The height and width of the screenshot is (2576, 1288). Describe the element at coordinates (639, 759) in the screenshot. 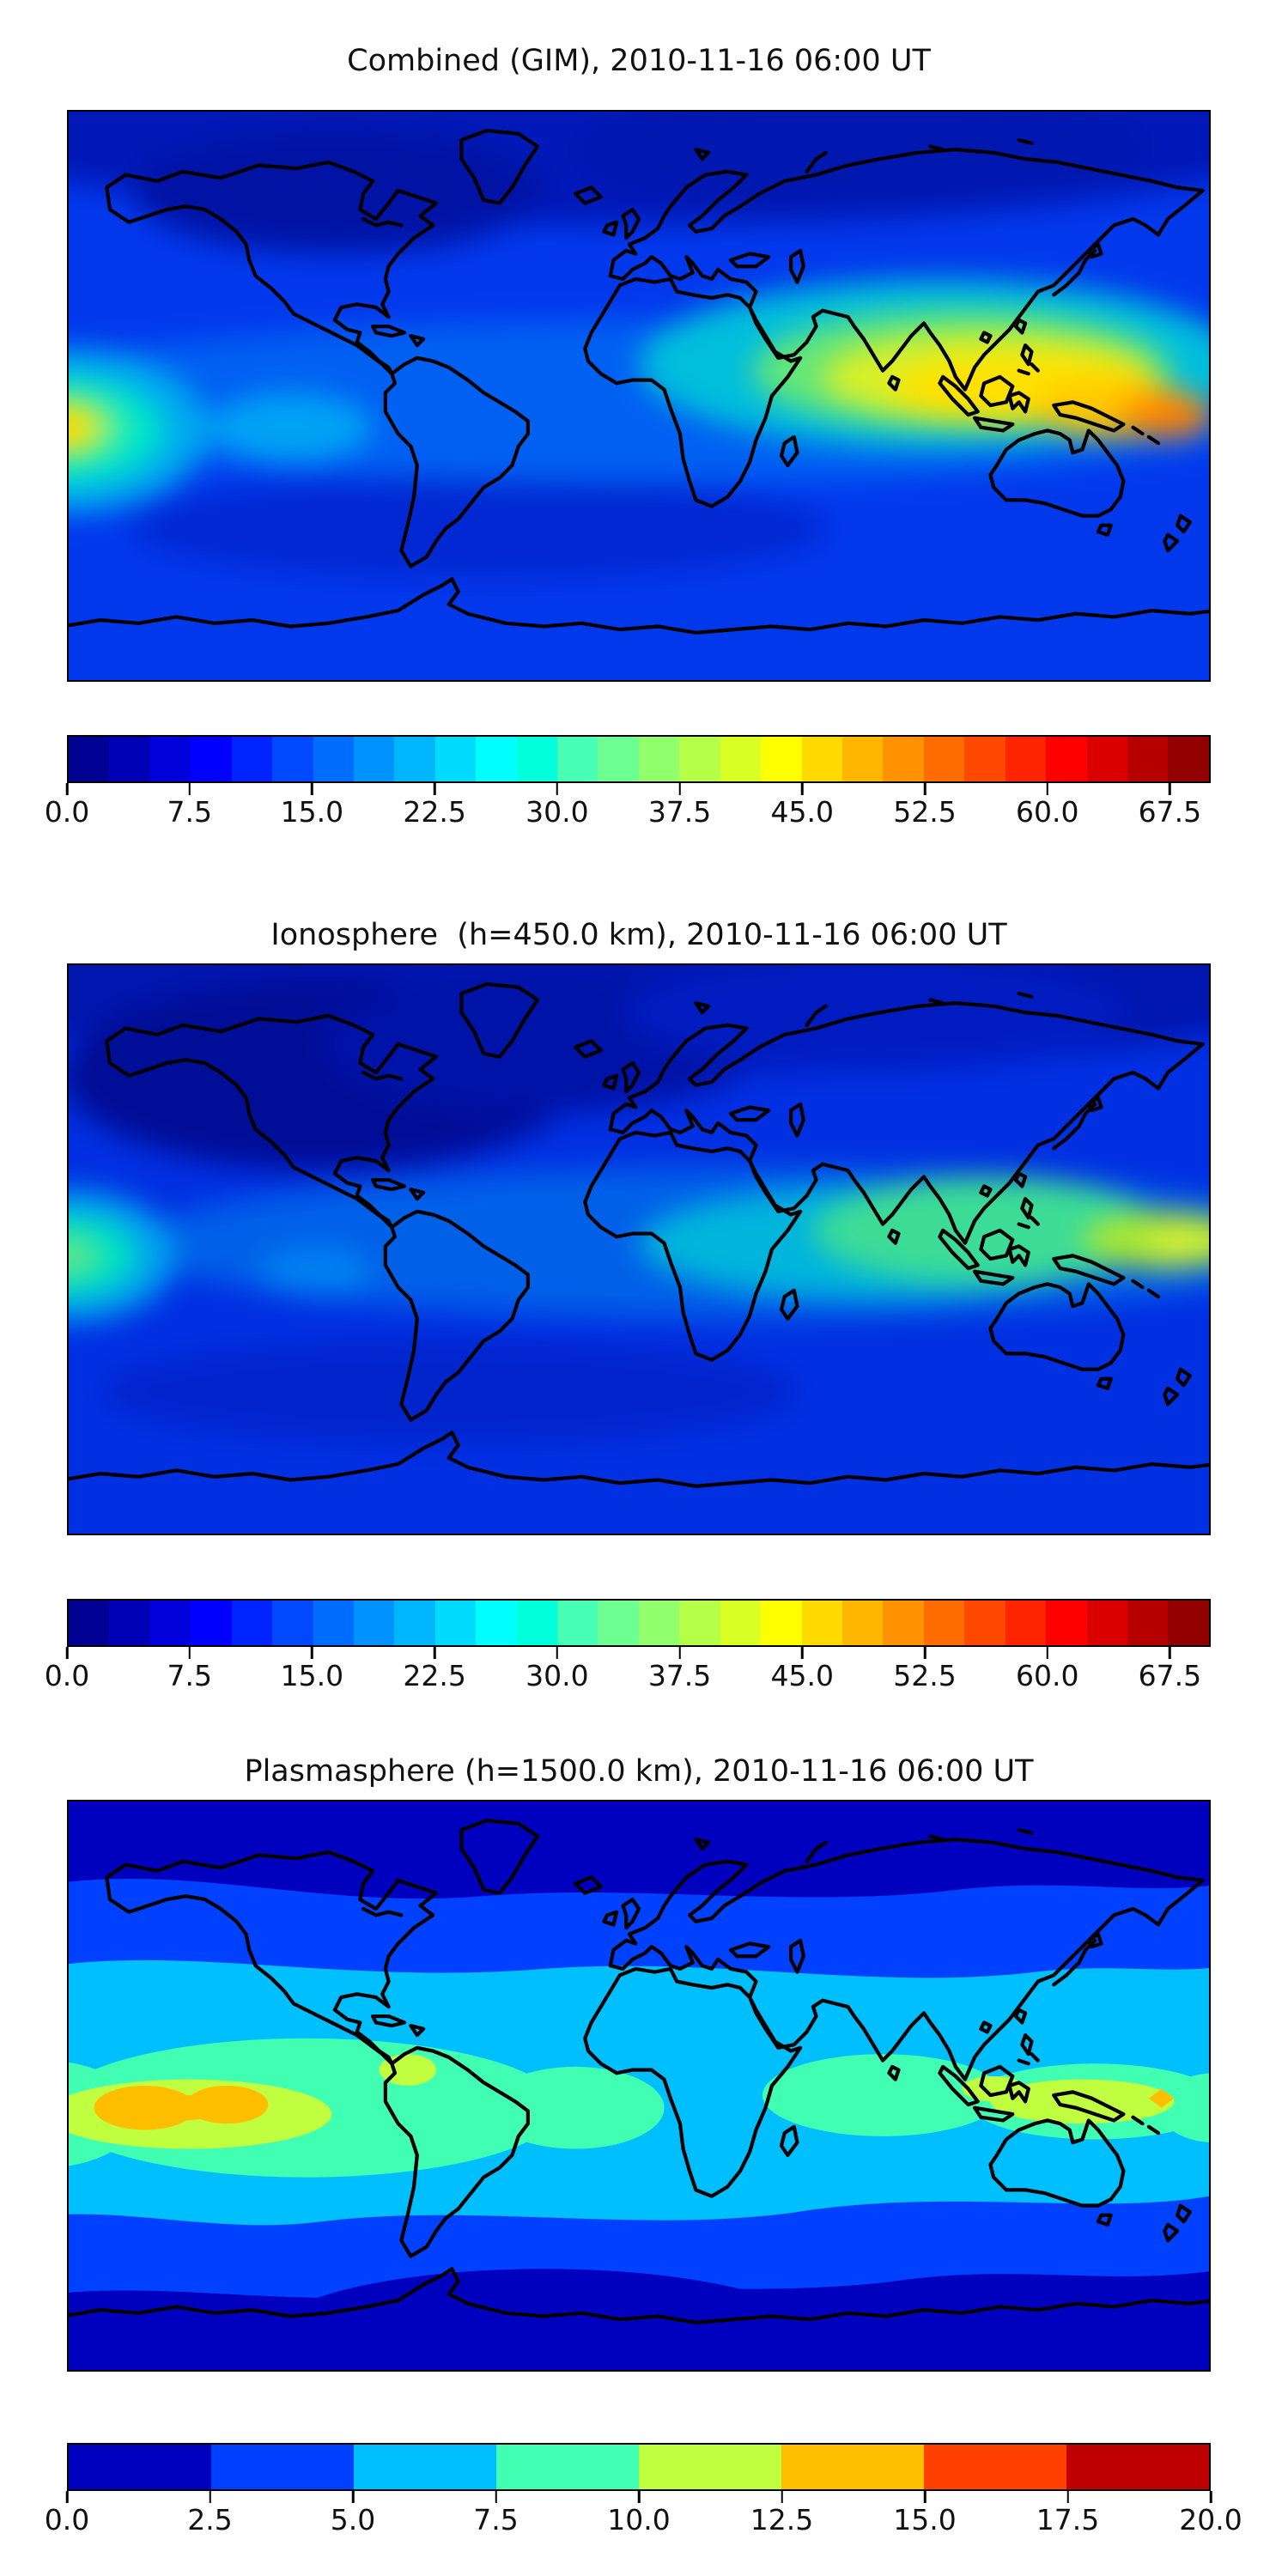

I see `colorbar-combined` at that location.